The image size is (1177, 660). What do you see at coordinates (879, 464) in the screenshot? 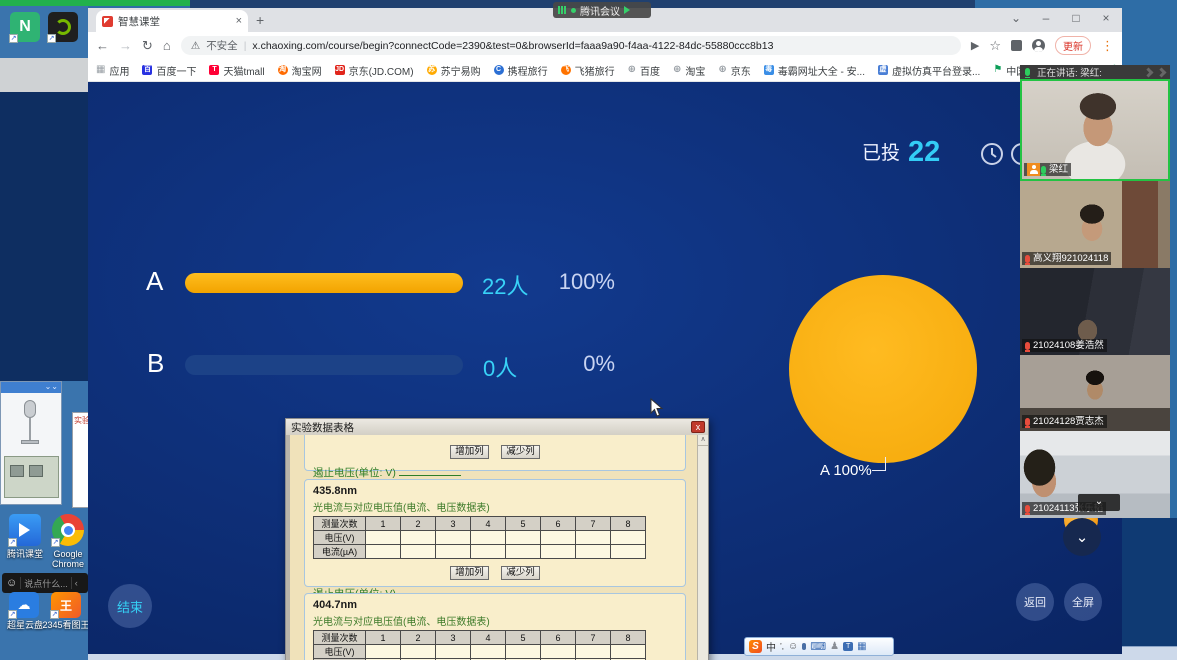
I see `pie-label-connector` at bounding box center [879, 464].